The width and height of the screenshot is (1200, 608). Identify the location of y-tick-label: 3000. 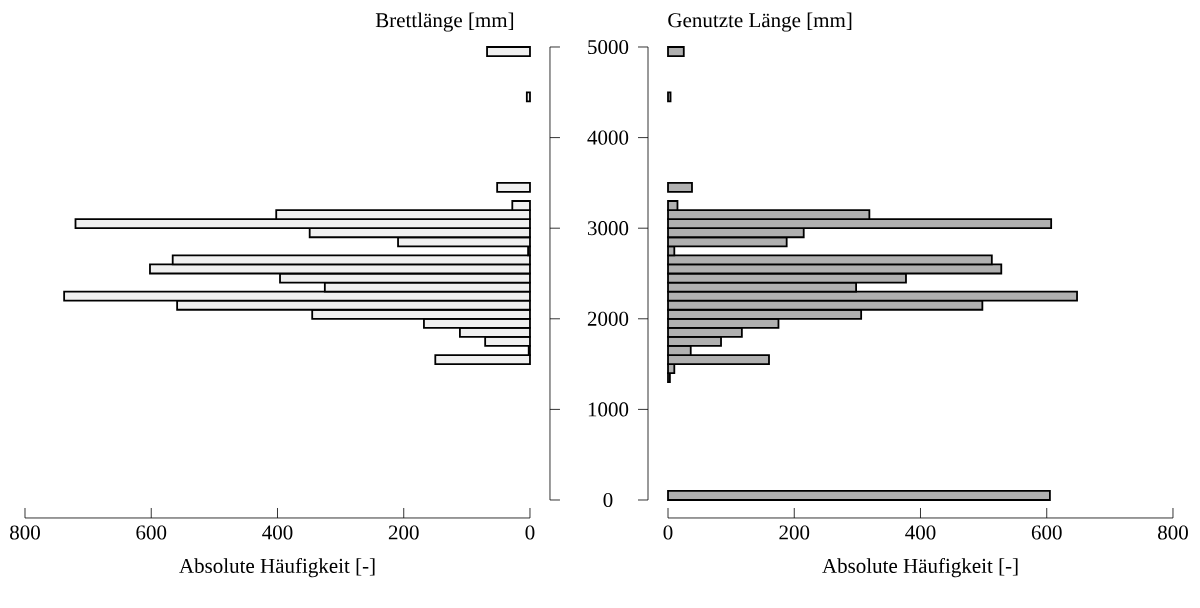
(608, 228).